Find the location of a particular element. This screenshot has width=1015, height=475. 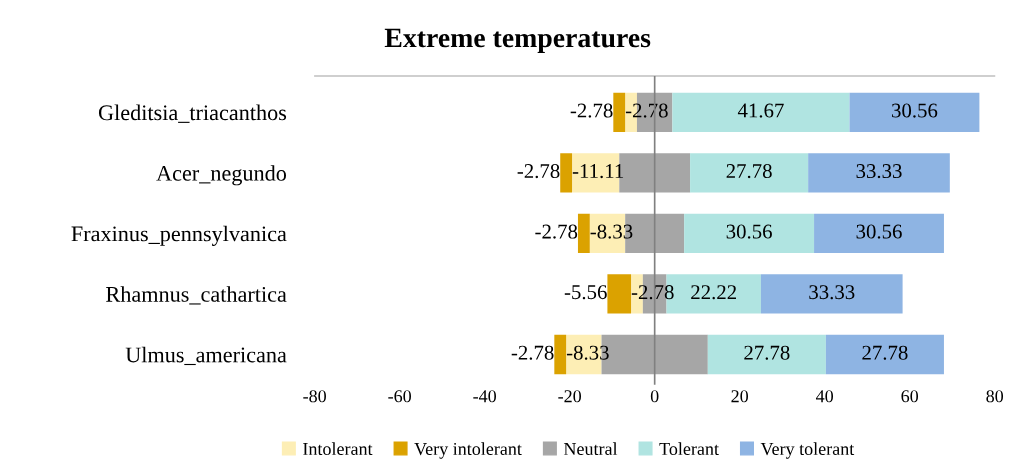

x-tick-label: 40 is located at coordinates (825, 396).